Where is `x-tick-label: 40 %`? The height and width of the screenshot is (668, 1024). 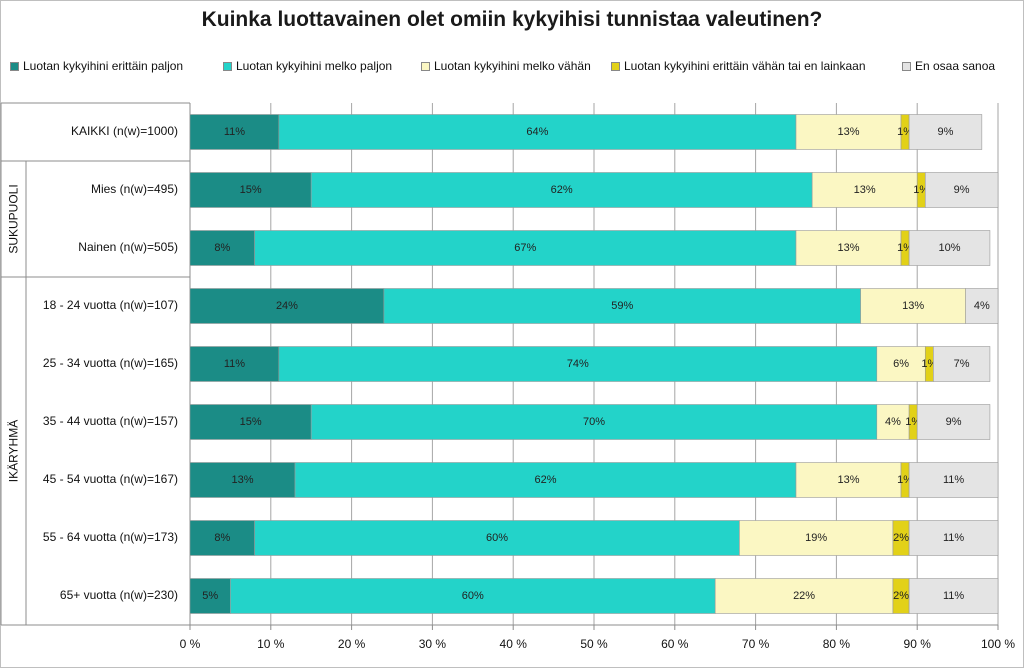 x-tick-label: 40 % is located at coordinates (514, 644).